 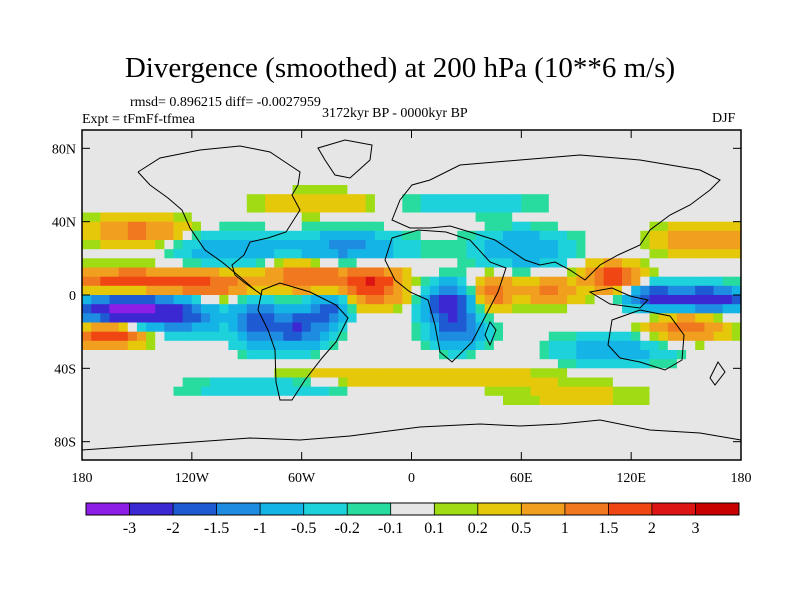 I want to click on experiment-label: Expt = tFmFf-tfmea, so click(x=138, y=119).